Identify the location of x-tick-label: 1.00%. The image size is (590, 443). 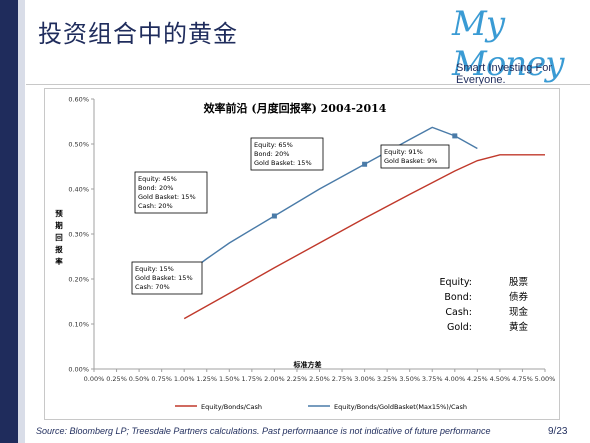
(184, 379).